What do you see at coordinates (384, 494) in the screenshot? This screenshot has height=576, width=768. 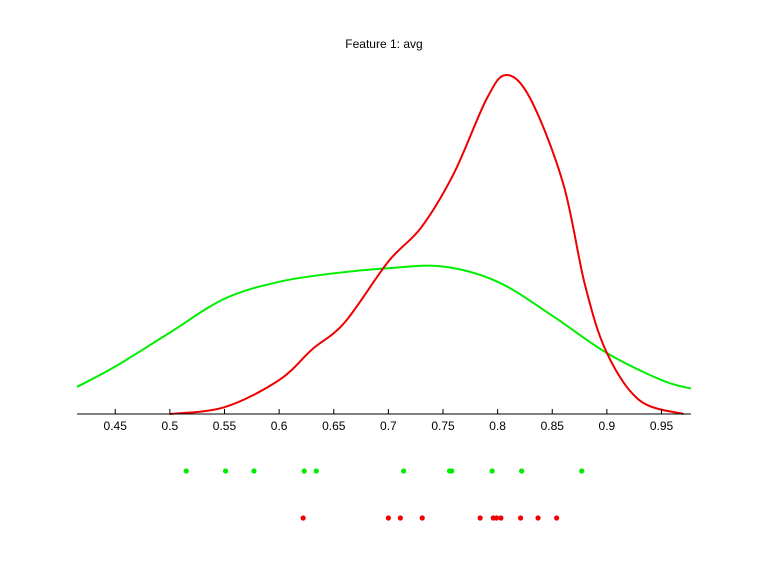 I see `sample-points` at bounding box center [384, 494].